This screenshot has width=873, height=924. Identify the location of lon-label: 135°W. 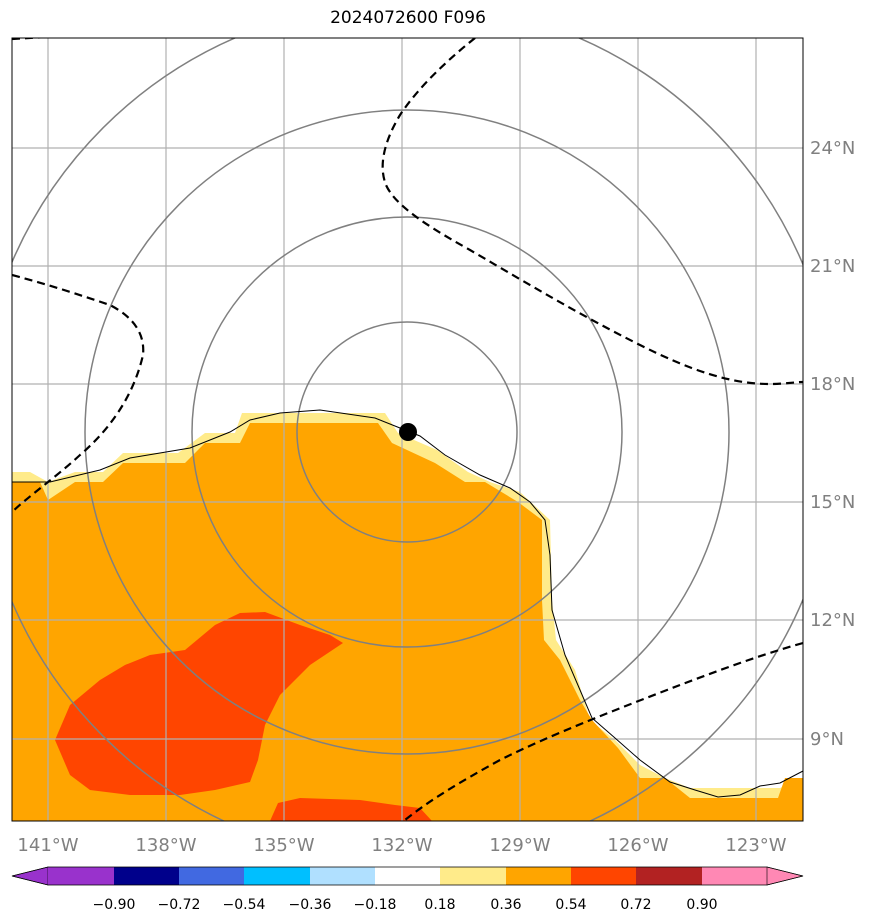
(283, 845).